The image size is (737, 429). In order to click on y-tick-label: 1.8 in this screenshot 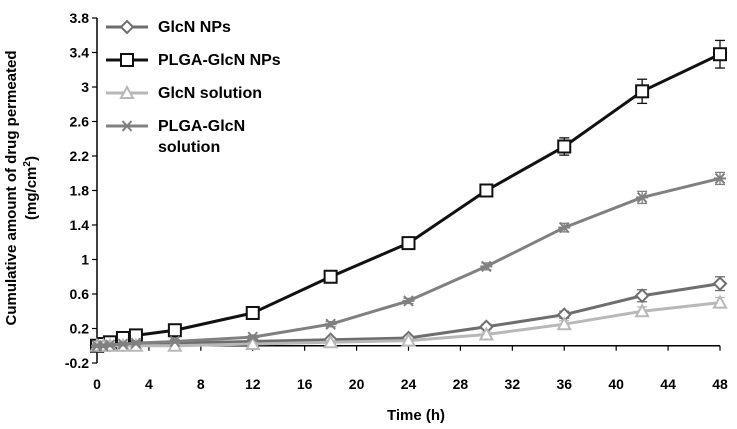, I will do `click(80, 191)`.